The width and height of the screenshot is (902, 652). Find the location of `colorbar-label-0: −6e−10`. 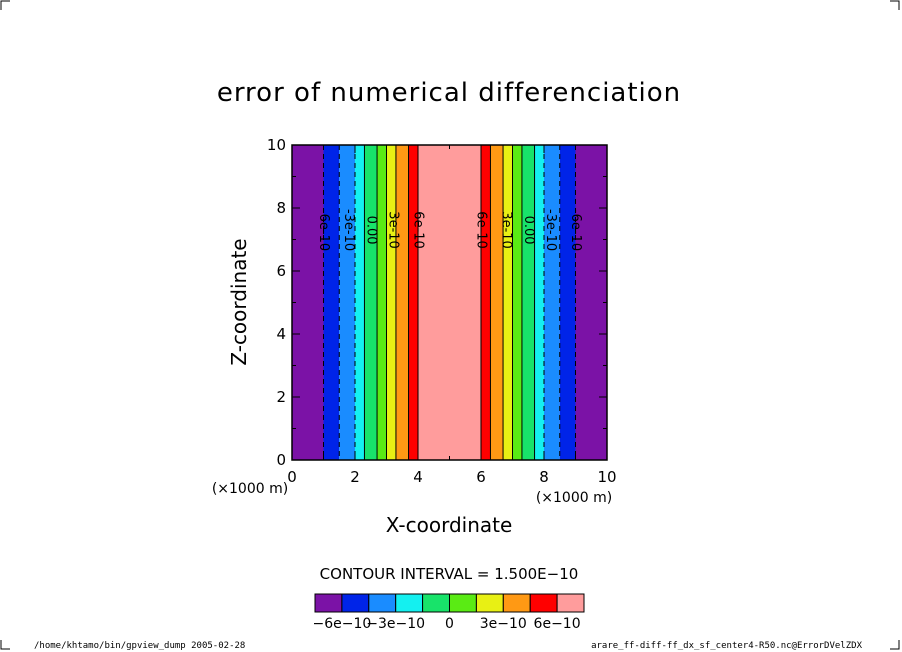

colorbar-label-0: −6e−10 is located at coordinates (342, 624).